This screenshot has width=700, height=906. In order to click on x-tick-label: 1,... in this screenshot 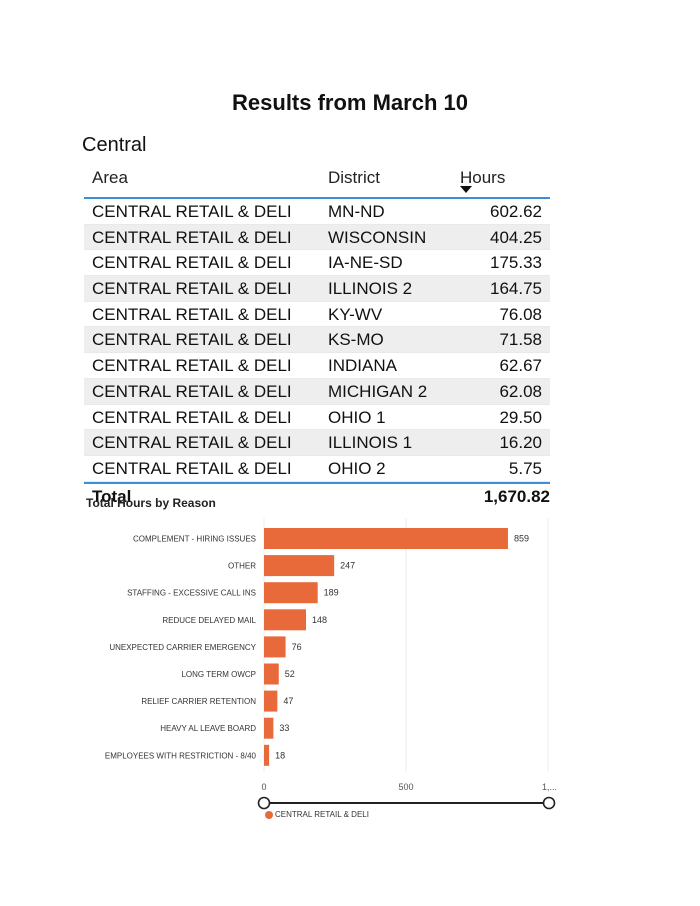, I will do `click(549, 787)`.